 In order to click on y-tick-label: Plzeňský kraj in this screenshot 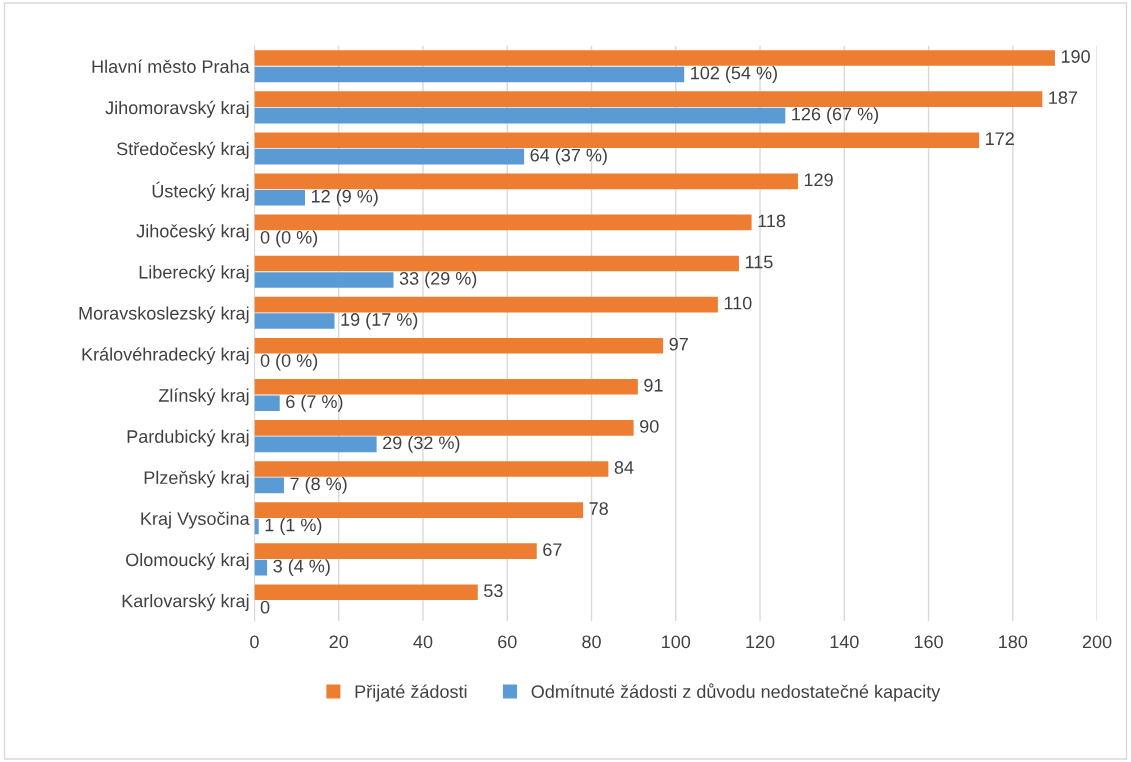, I will do `click(196, 479)`.